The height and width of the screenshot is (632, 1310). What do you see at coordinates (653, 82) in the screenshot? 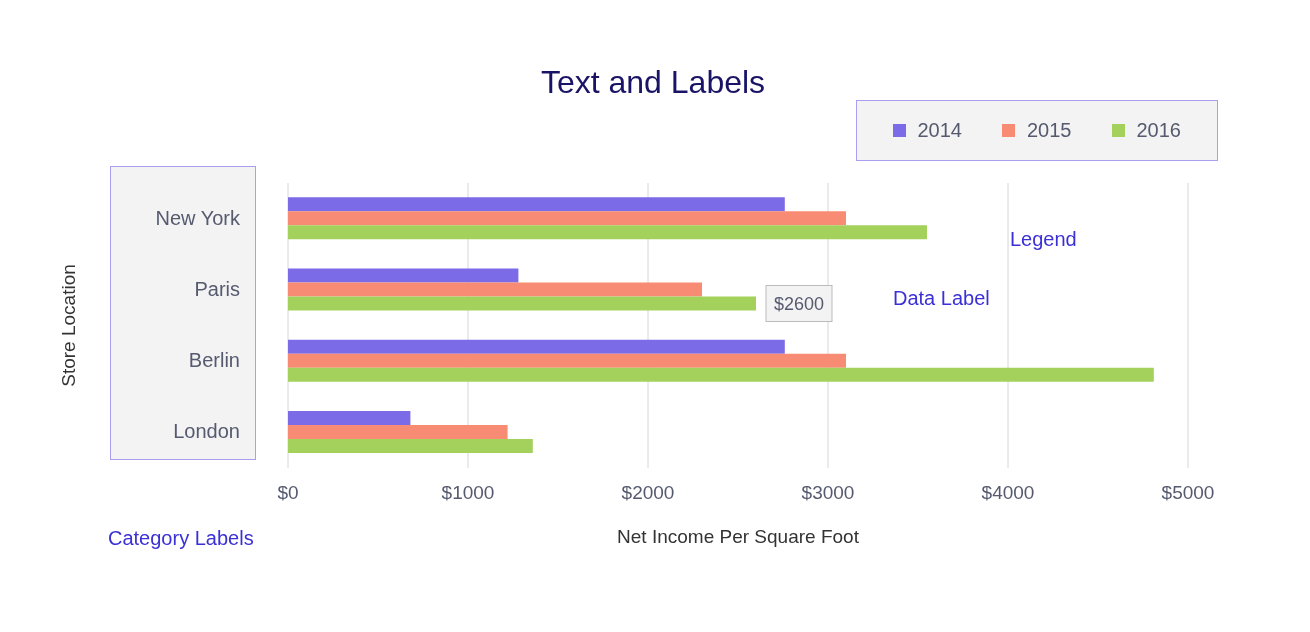
I see `chart-title: Text and Labels` at bounding box center [653, 82].